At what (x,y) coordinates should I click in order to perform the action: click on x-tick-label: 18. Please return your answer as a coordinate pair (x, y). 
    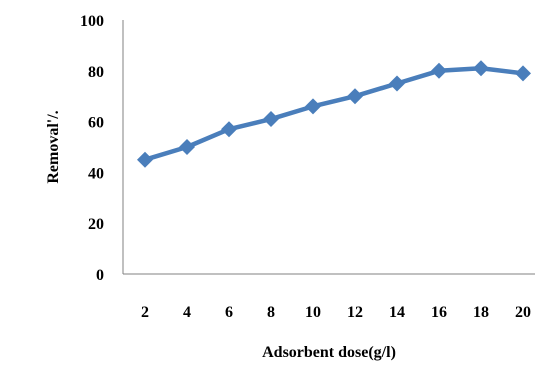
    Looking at the image, I should click on (481, 312).